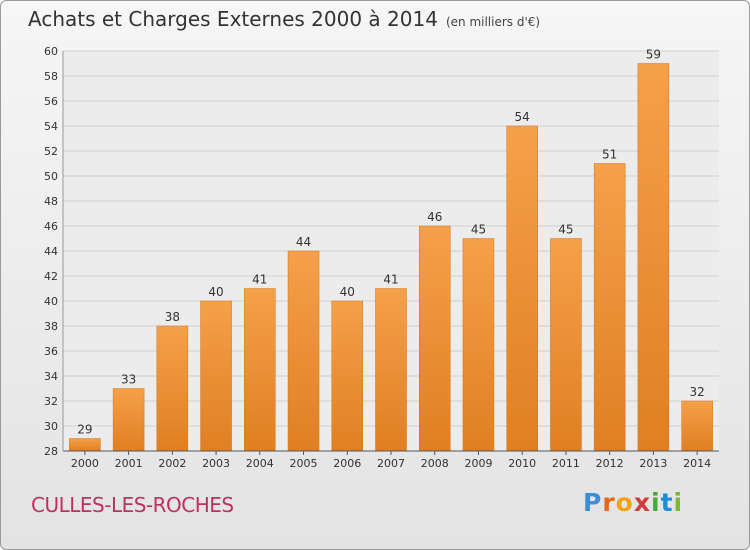 The width and height of the screenshot is (750, 550). I want to click on y-tick-label: 38, so click(51, 326).